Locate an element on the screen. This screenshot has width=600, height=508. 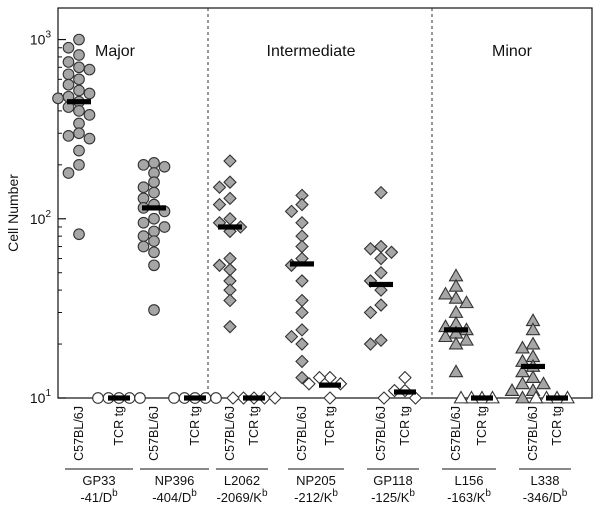
group-label-line1: L338 is located at coordinates (545, 480).